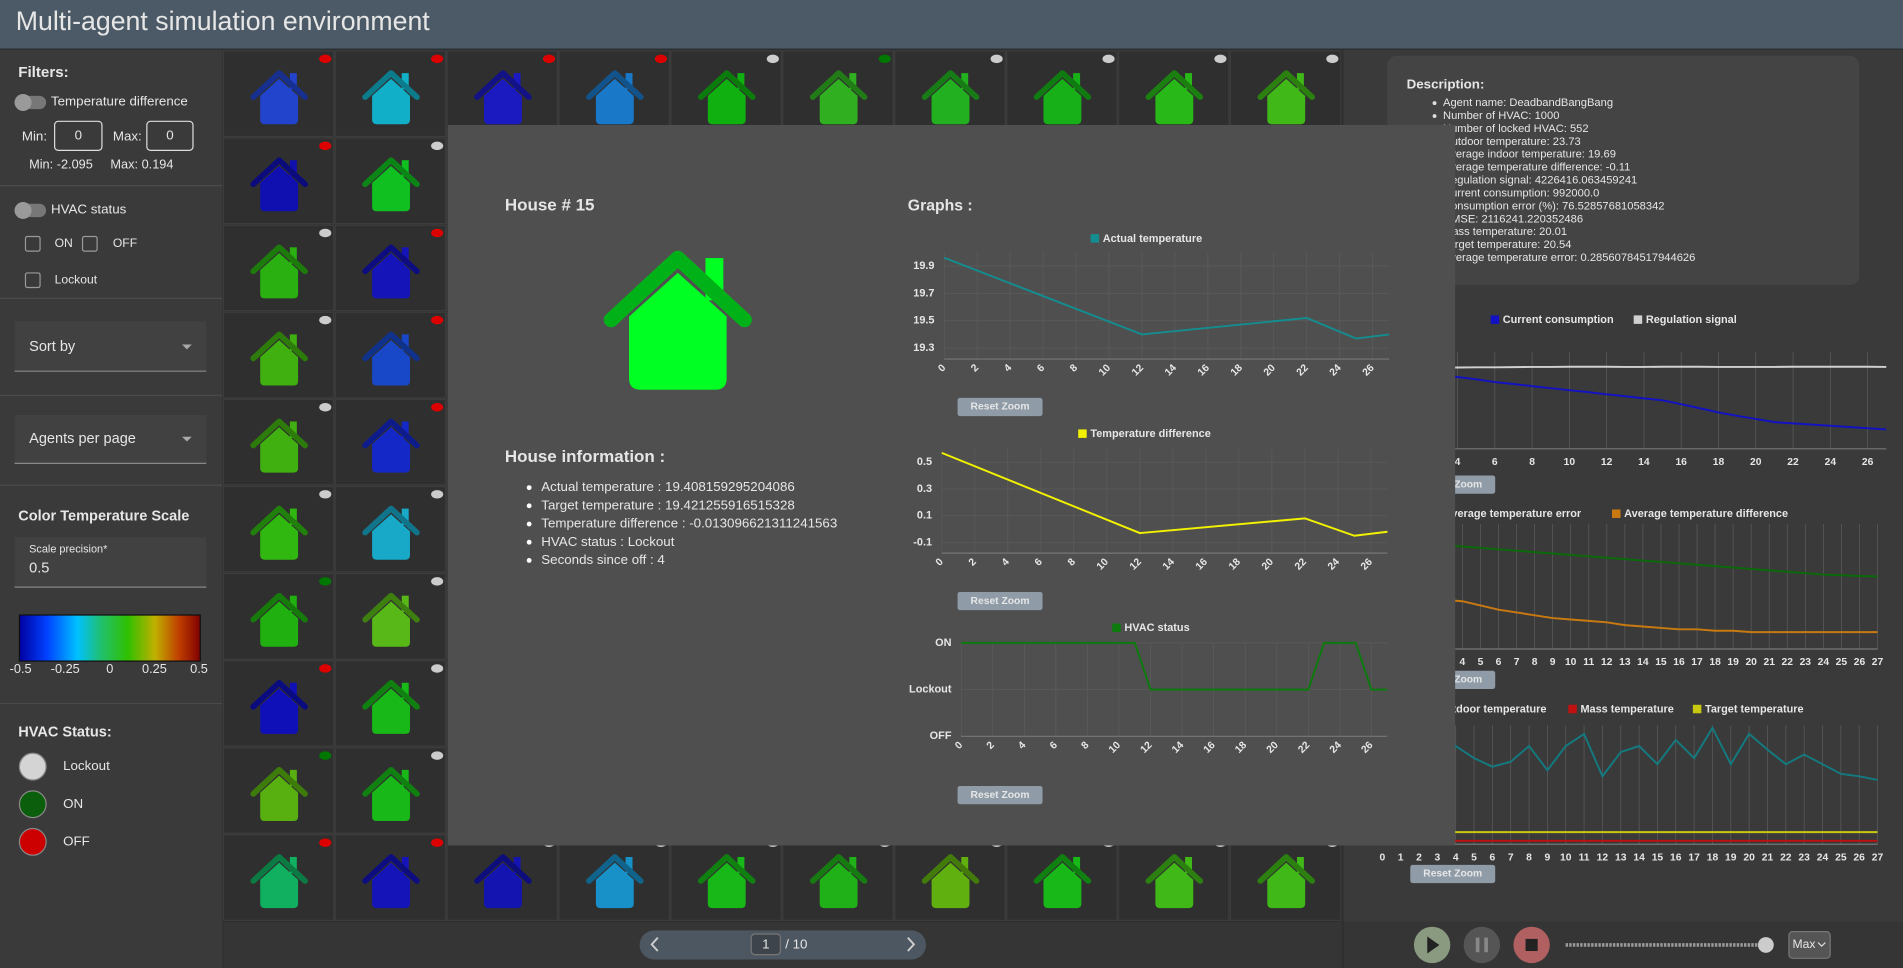 The height and width of the screenshot is (968, 1903). What do you see at coordinates (940, 205) in the screenshot?
I see `graphs-title: Graphs :` at bounding box center [940, 205].